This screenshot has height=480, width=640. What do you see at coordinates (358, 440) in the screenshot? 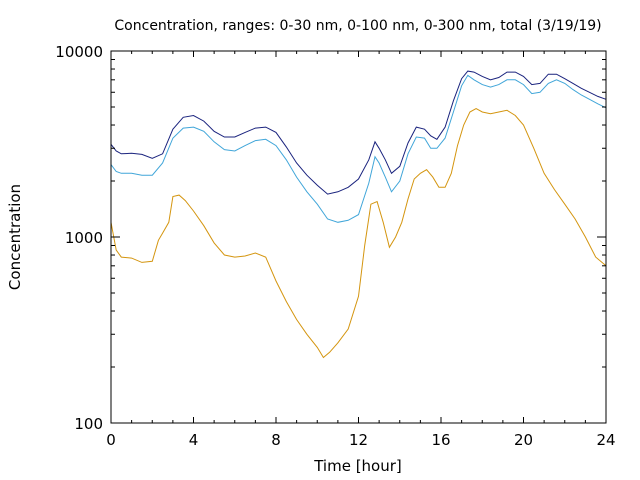
I see `x-tick-label: 12` at bounding box center [358, 440].